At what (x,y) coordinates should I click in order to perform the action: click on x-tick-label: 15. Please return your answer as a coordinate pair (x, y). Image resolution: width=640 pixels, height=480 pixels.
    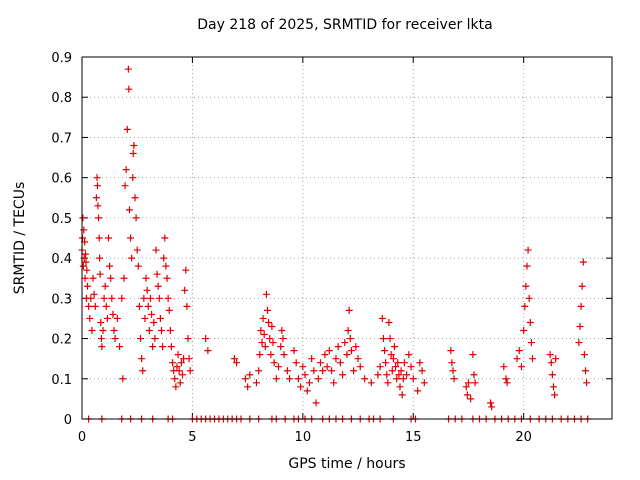
    Looking at the image, I should click on (413, 437).